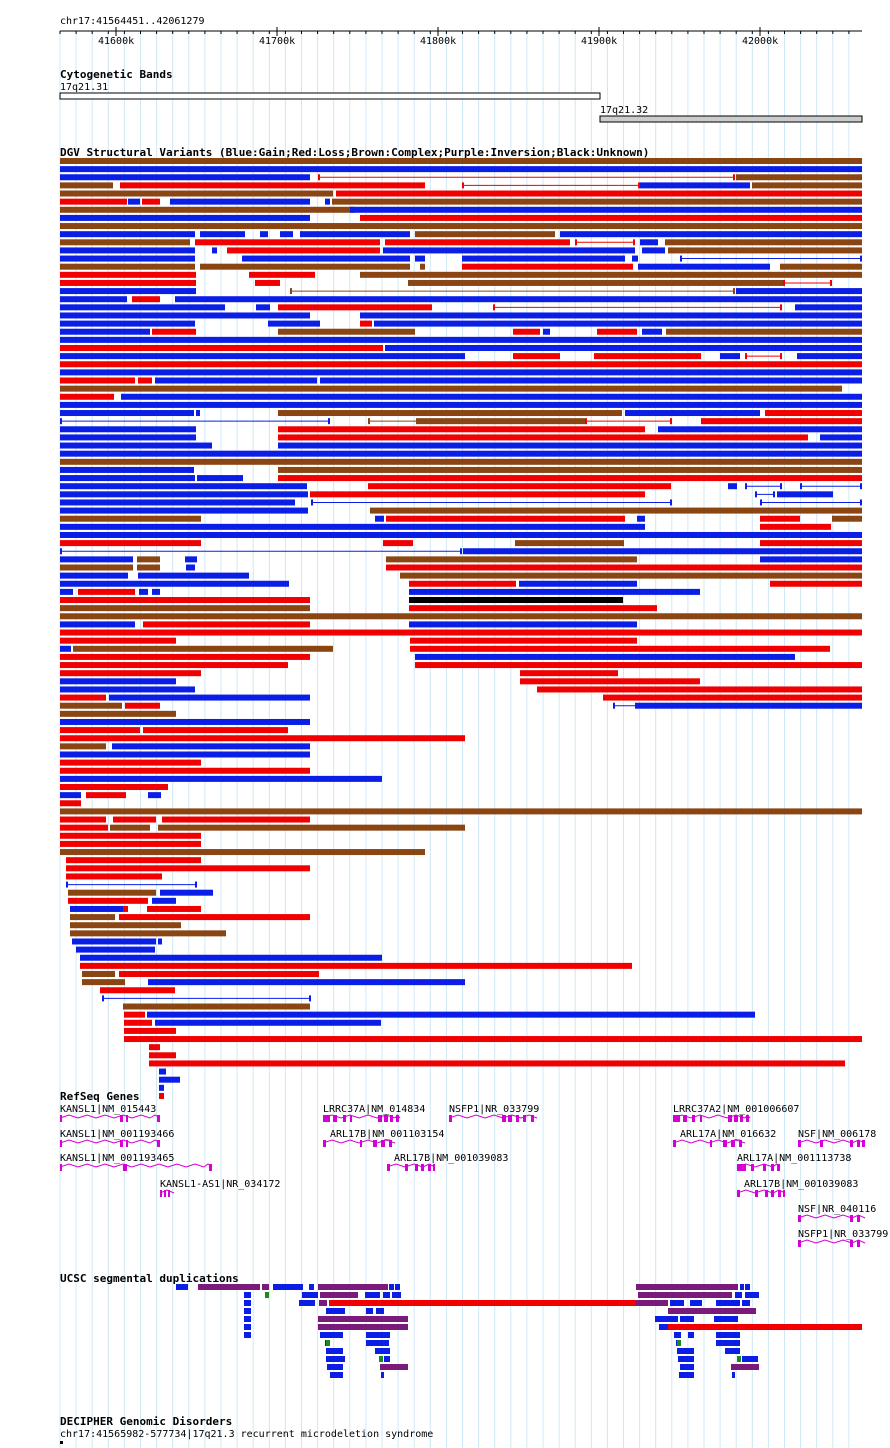 The width and height of the screenshot is (890, 1448). Describe the element at coordinates (108, 1109) in the screenshot. I see `gene-label: KANSL1|NM_015443` at that location.